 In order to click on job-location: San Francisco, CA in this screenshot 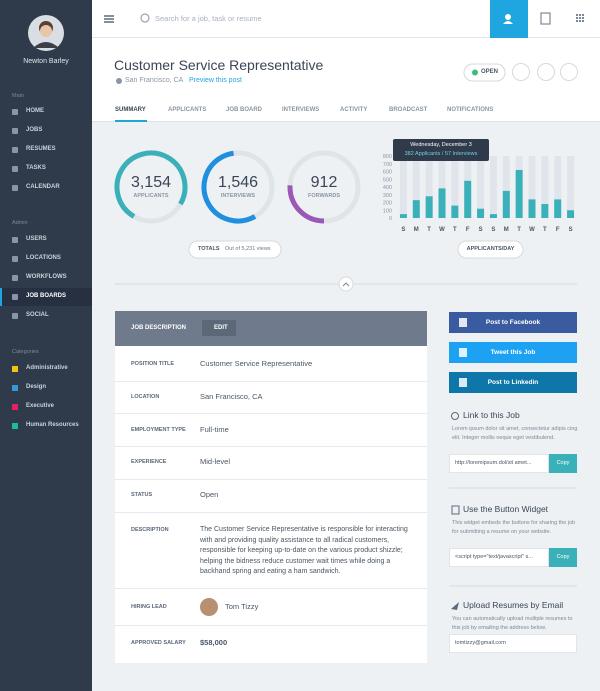, I will do `click(154, 80)`.